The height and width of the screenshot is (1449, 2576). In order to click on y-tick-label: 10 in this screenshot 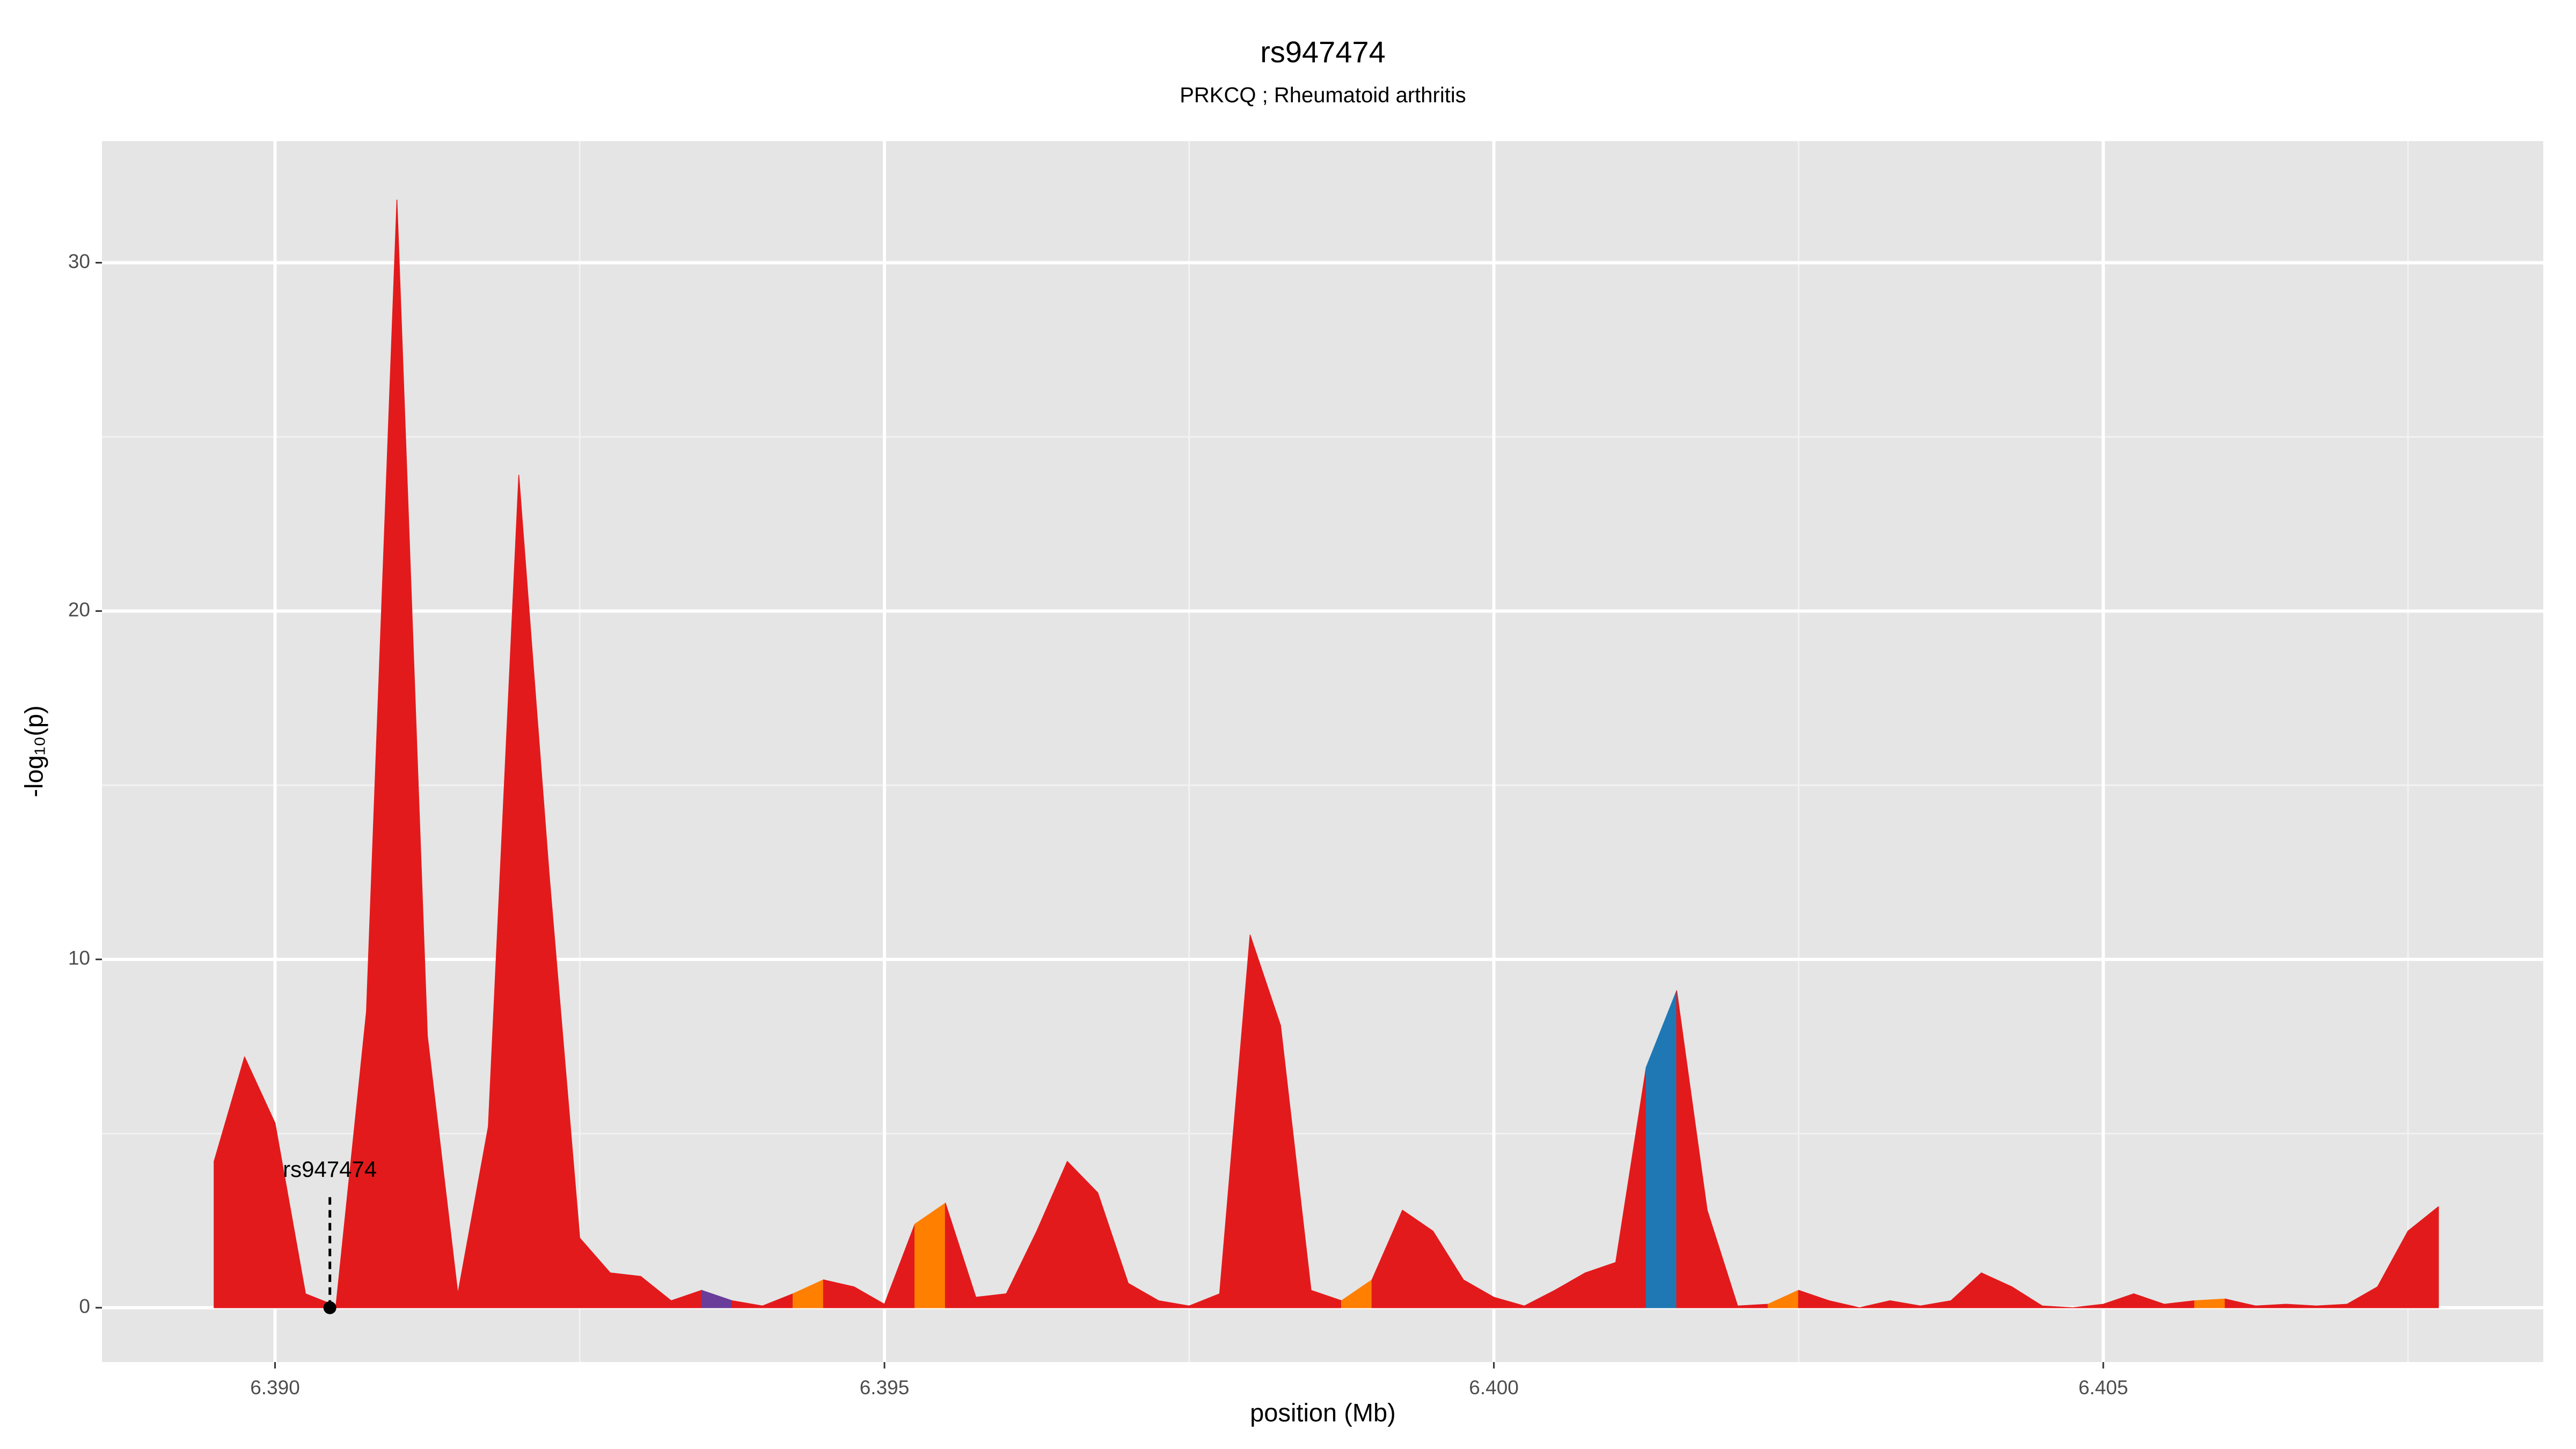, I will do `click(79, 958)`.